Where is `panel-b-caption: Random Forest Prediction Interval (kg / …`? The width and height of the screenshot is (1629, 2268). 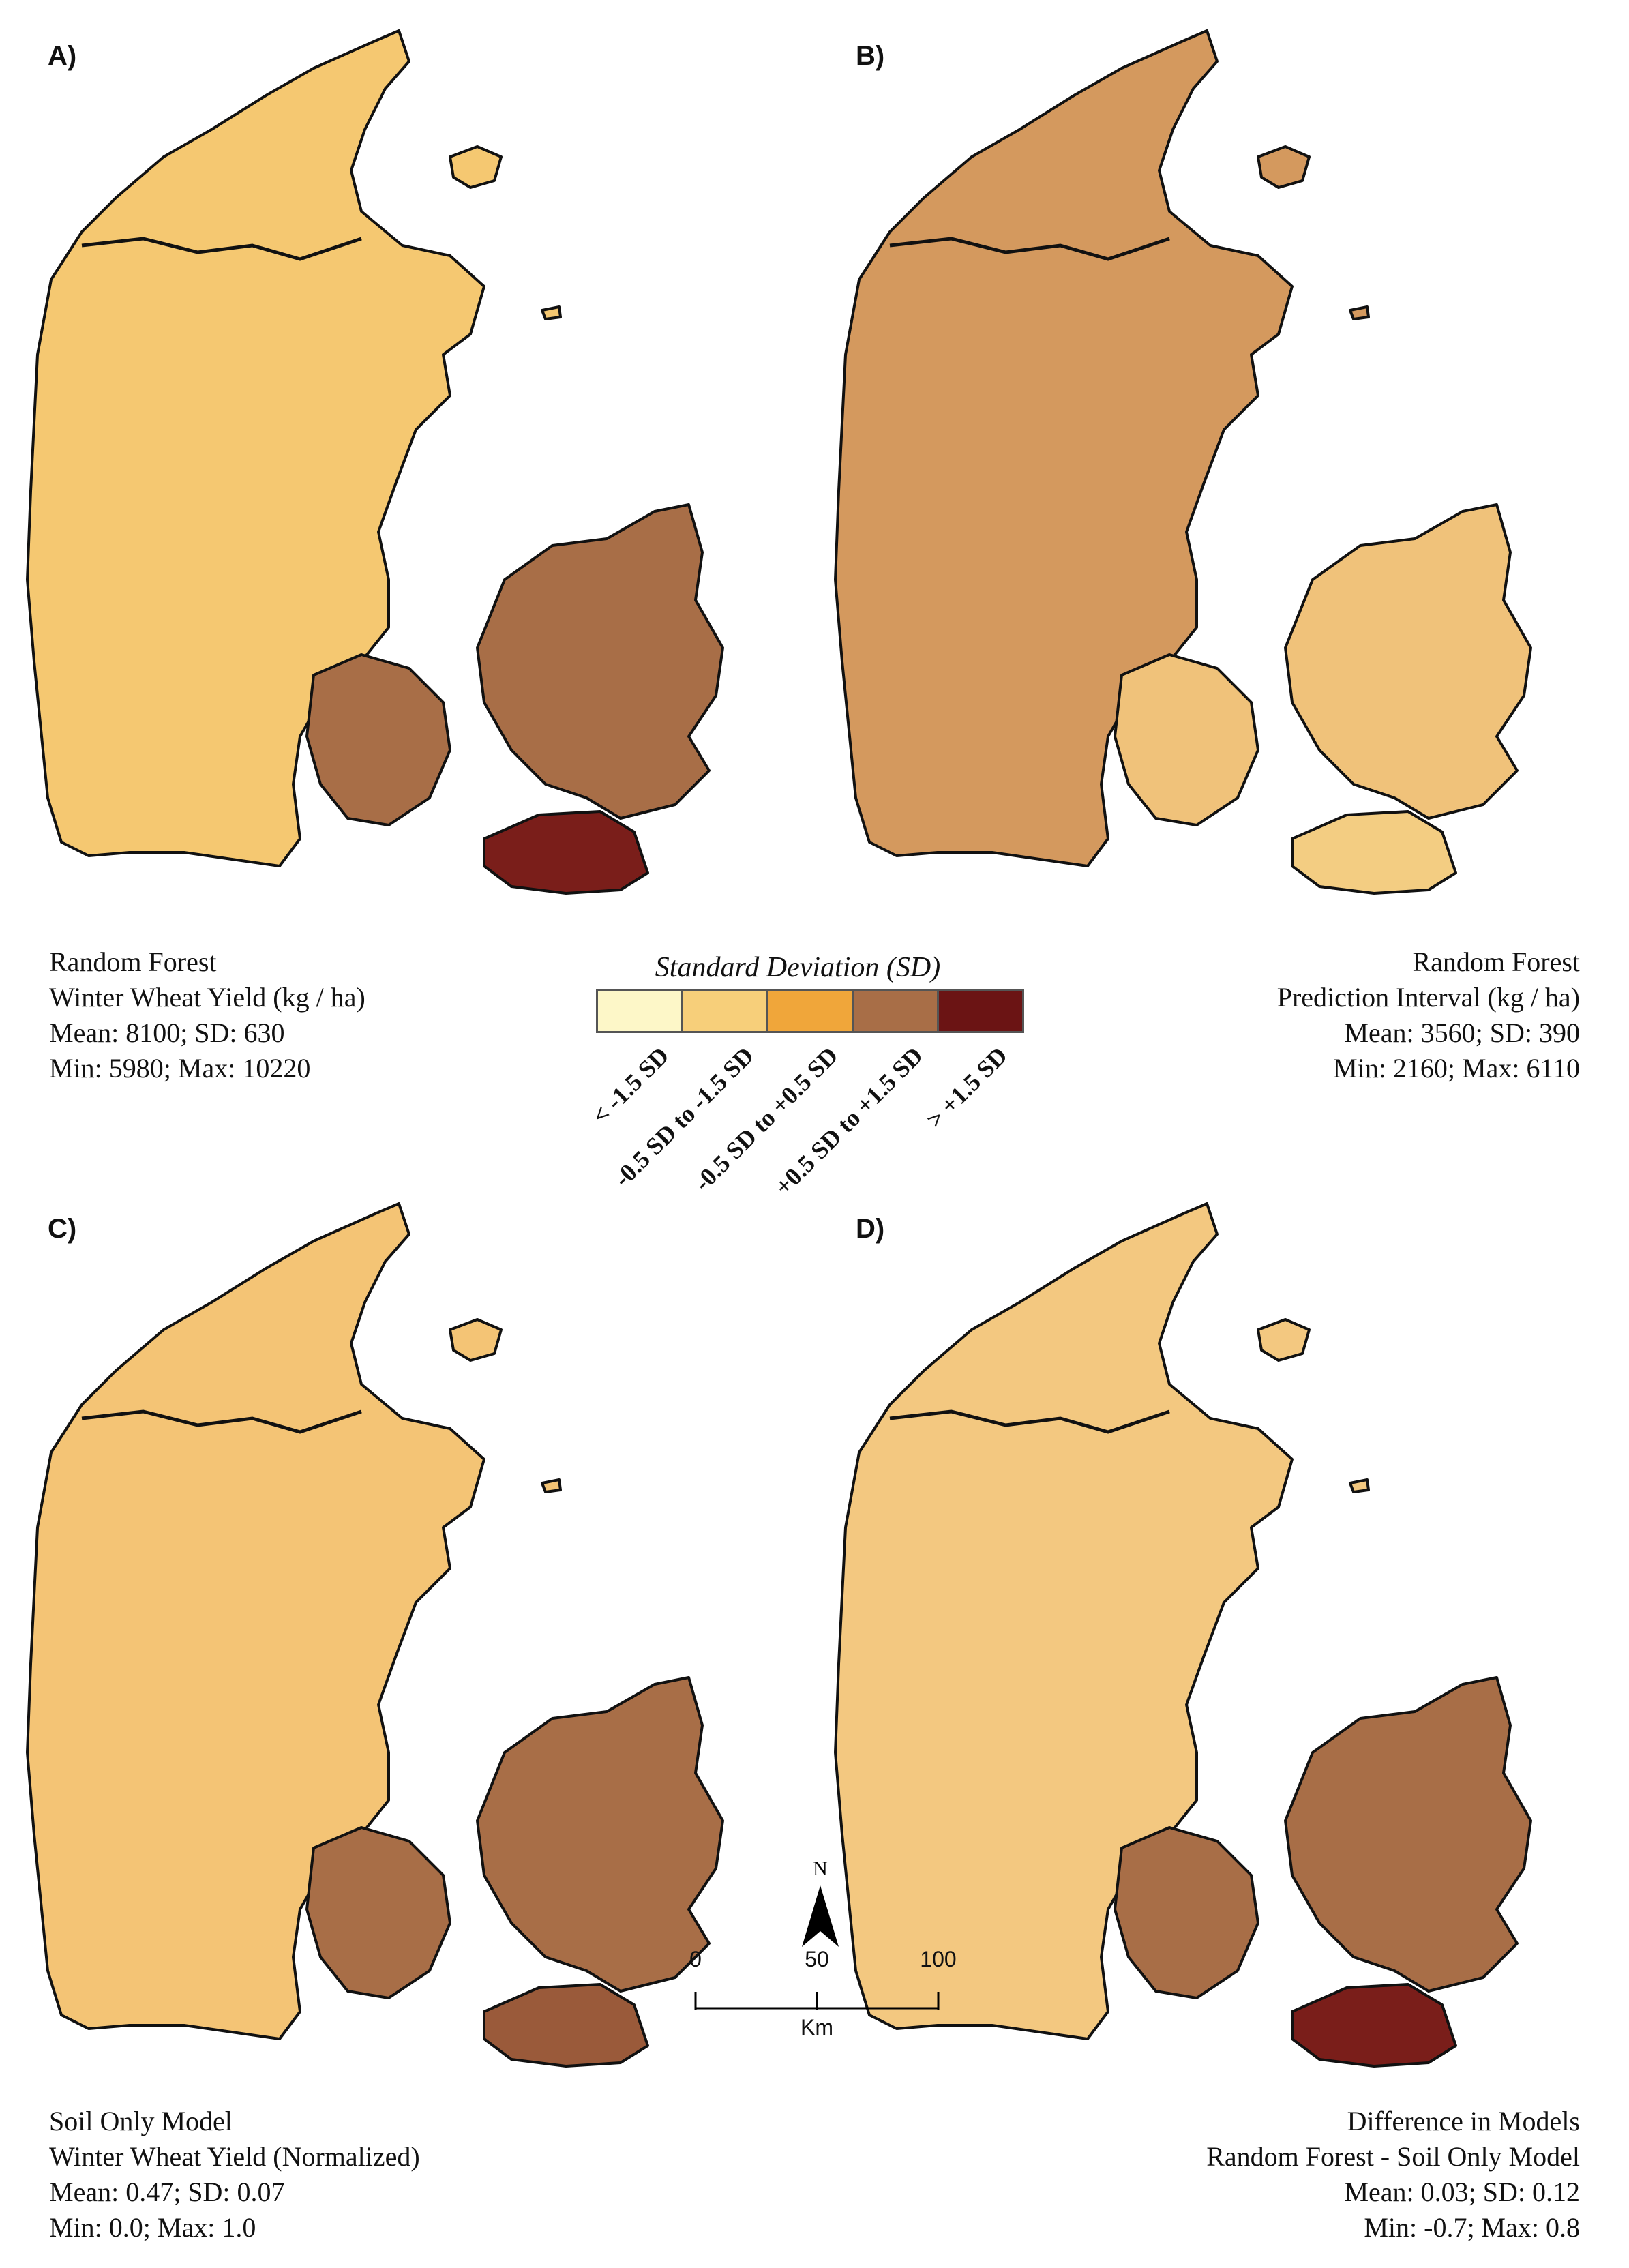
panel-b-caption: Random Forest Prediction Interval (kg / … is located at coordinates (1428, 1015).